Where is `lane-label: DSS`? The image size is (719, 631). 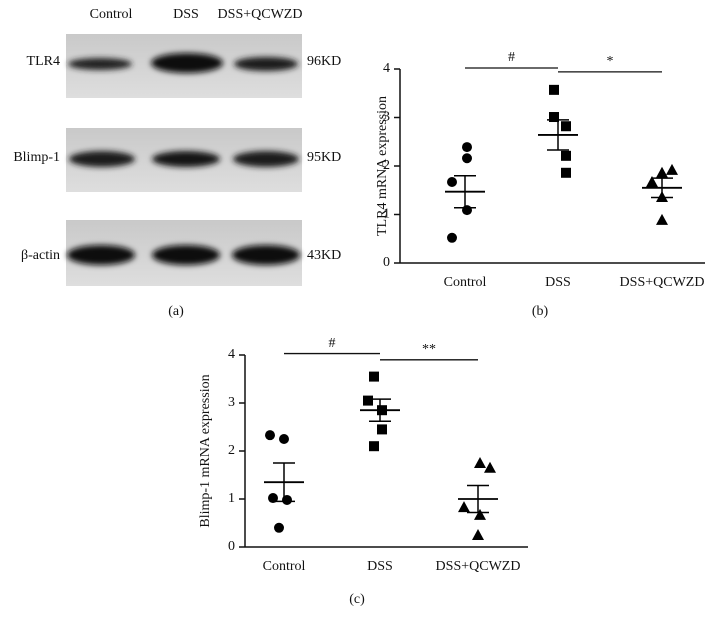 lane-label: DSS is located at coordinates (186, 14).